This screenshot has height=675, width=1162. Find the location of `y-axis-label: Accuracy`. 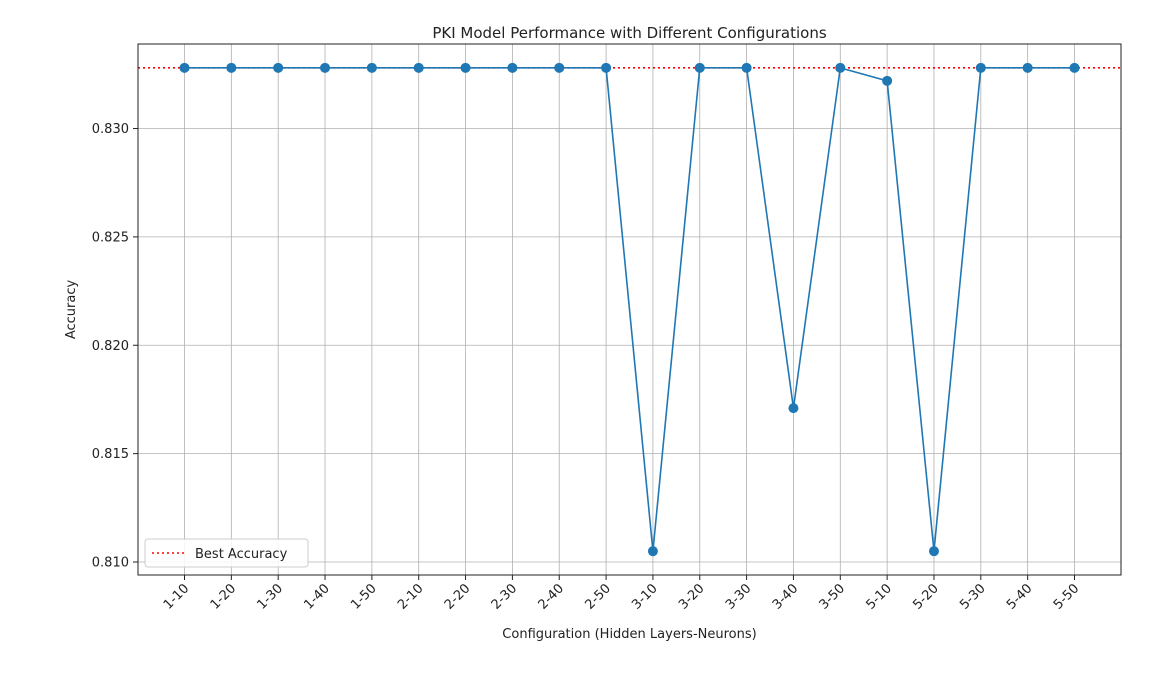

y-axis-label: Accuracy is located at coordinates (71, 310).